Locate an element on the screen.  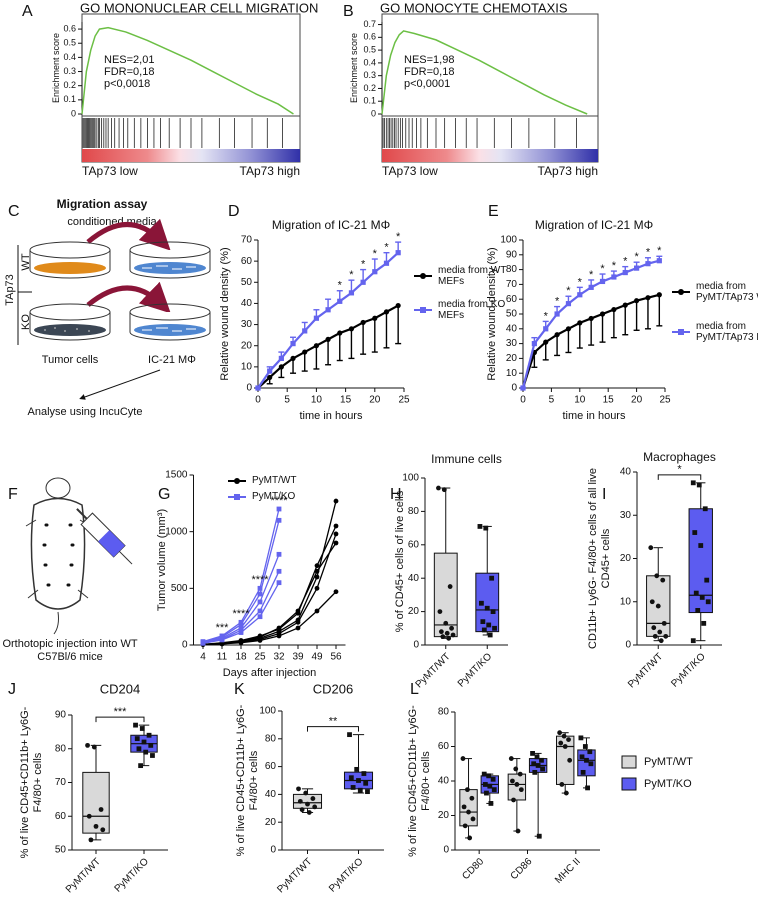
panel-letter: G is located at coordinates (164, 494).